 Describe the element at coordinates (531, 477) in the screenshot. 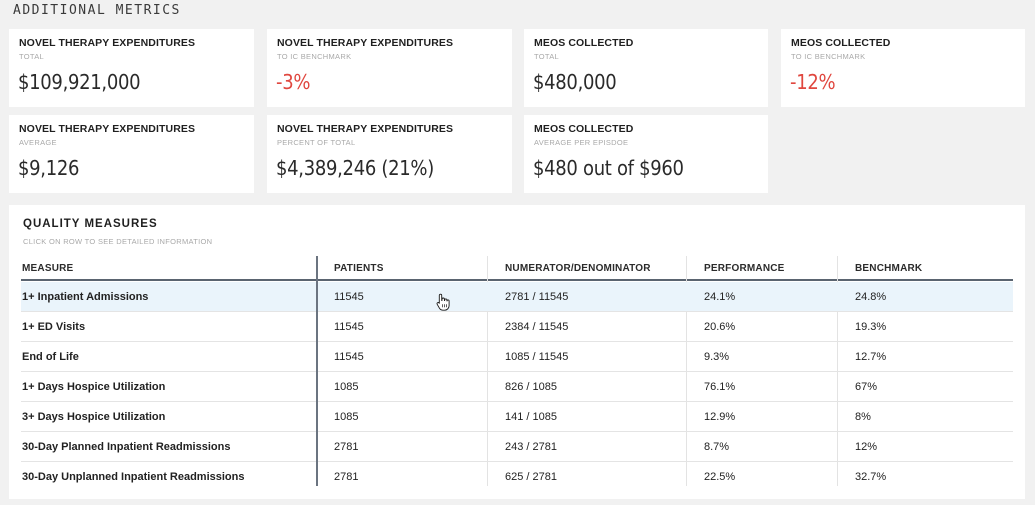

I see `cell-numerator-denominator: 625 / 2781` at that location.